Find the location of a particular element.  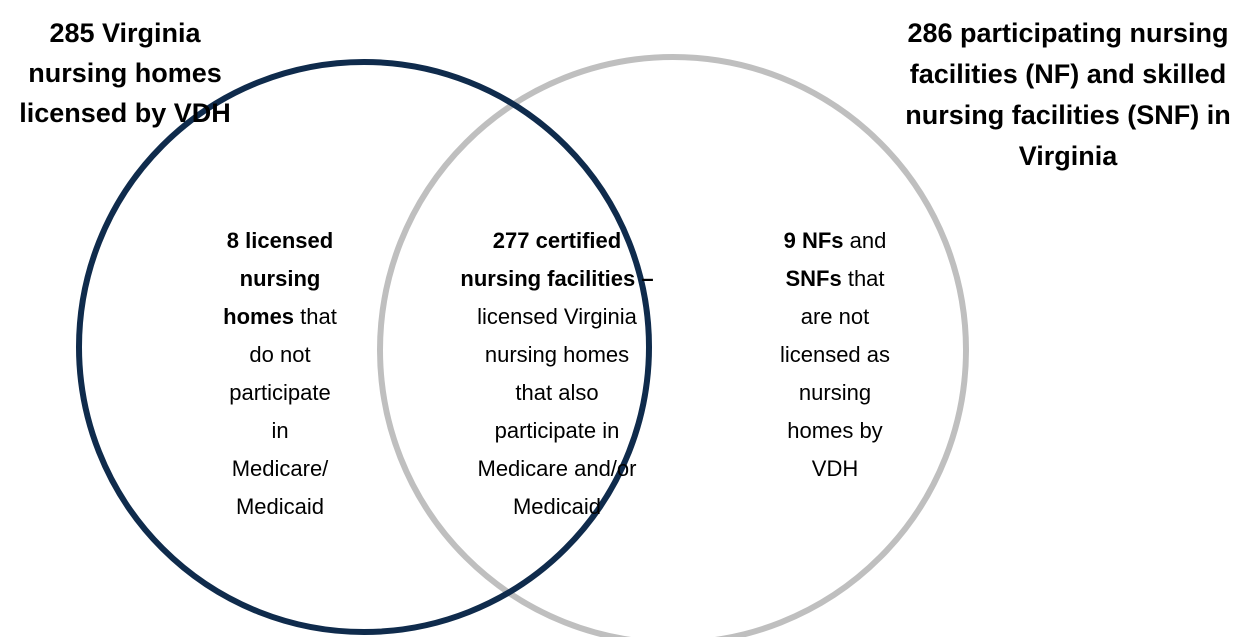

set-label: licensed by VDH is located at coordinates (125, 113).